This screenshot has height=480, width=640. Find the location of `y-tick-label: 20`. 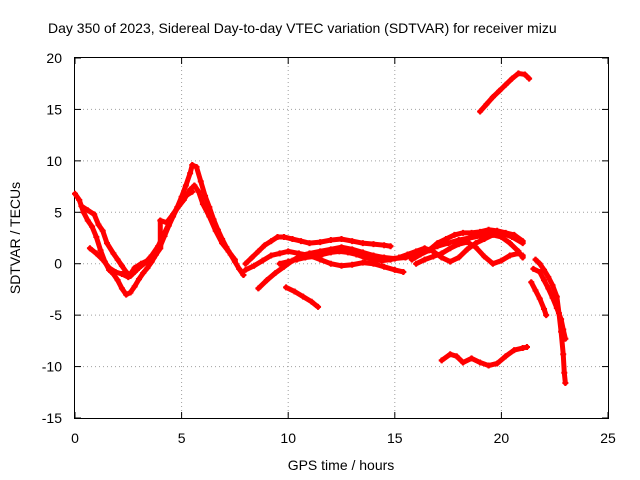

y-tick-label: 20 is located at coordinates (54, 58).